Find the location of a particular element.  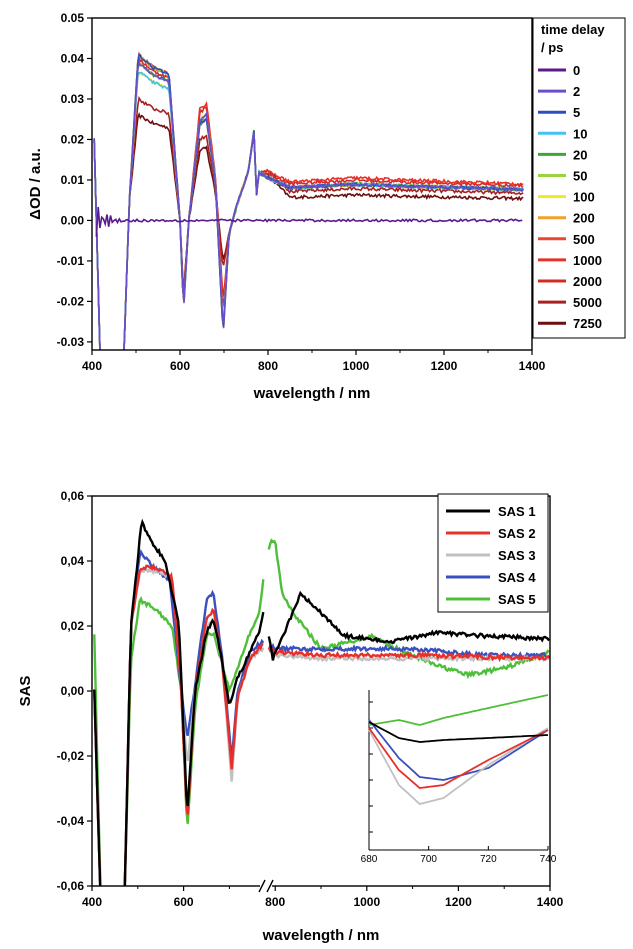

legend-entry-label: 5000 is located at coordinates (587, 302).